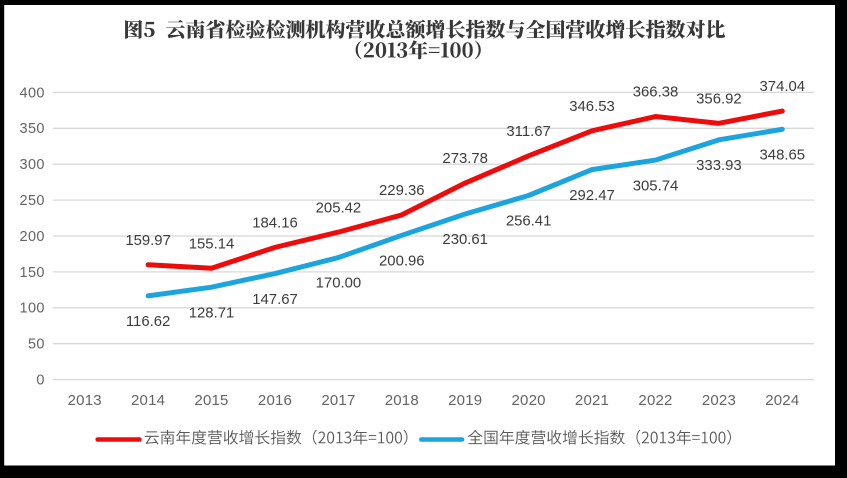  What do you see at coordinates (592, 400) in the screenshot?
I see `svg-text: 2021` at bounding box center [592, 400].